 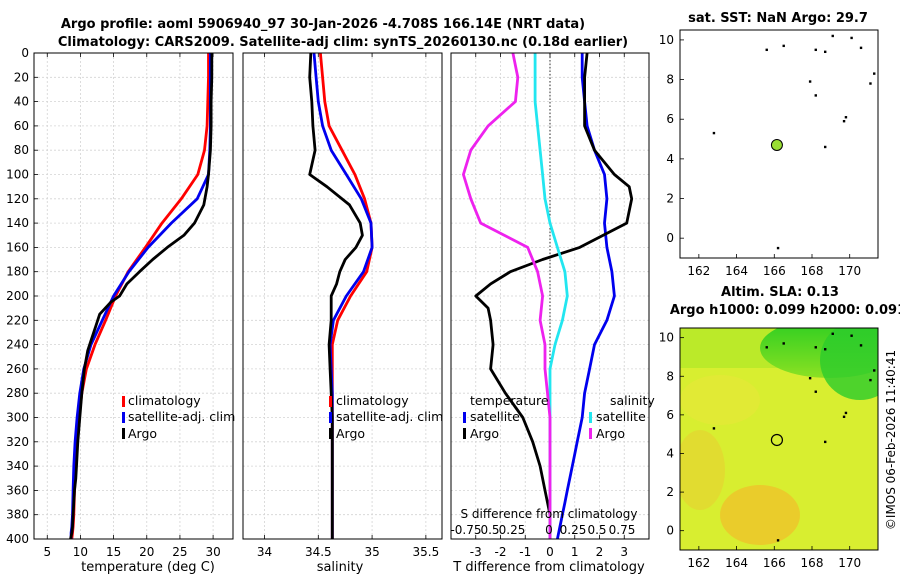 I want to click on series-line-t-argo, so click(x=554, y=295).